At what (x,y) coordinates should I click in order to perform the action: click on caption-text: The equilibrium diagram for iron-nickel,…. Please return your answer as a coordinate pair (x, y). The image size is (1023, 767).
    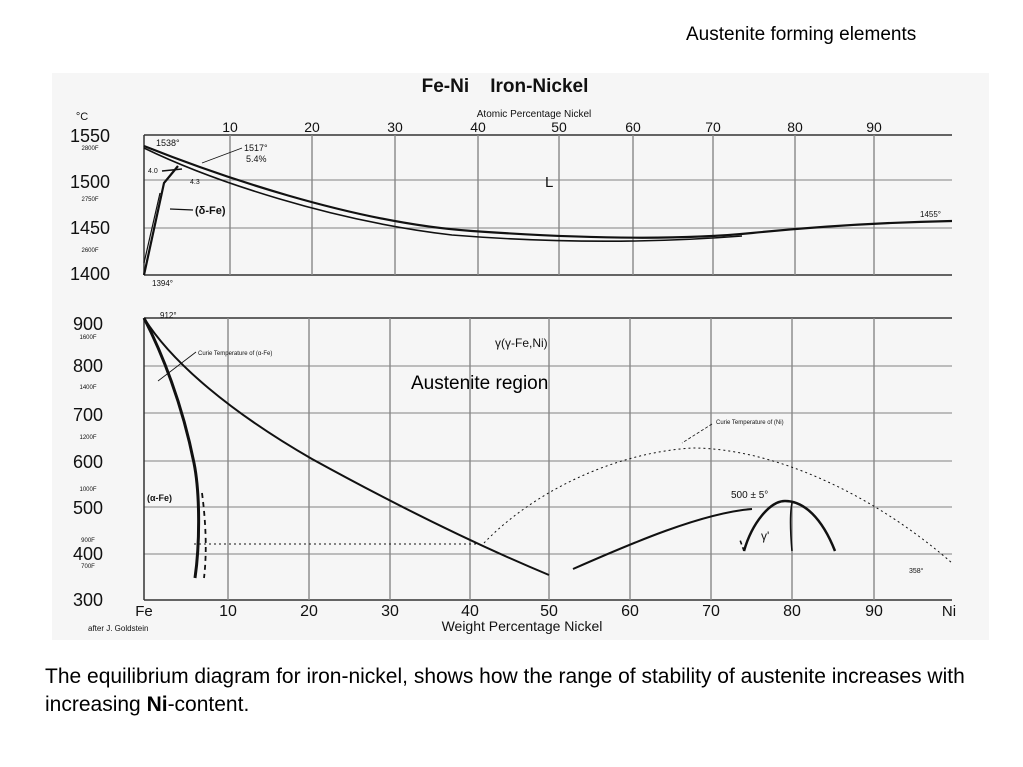
    Looking at the image, I should click on (505, 690).